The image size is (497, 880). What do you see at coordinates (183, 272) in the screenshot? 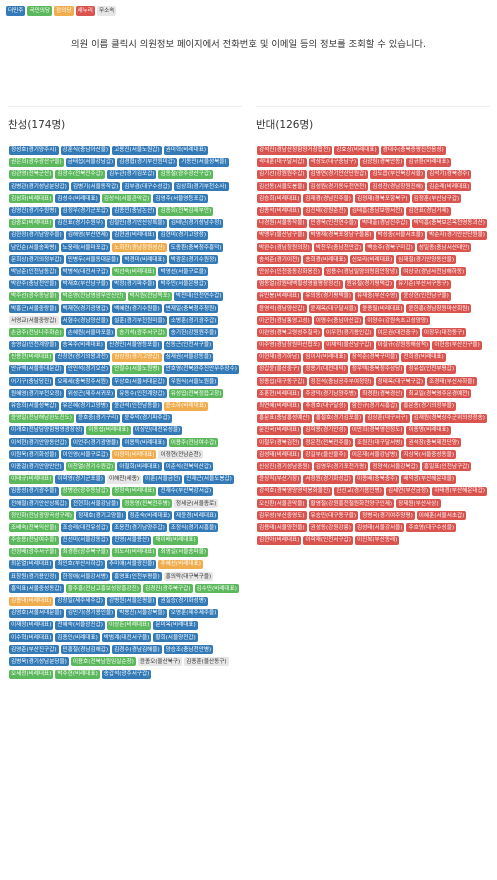
I see `member-tag: 박영선(서울구로을)` at bounding box center [183, 272].